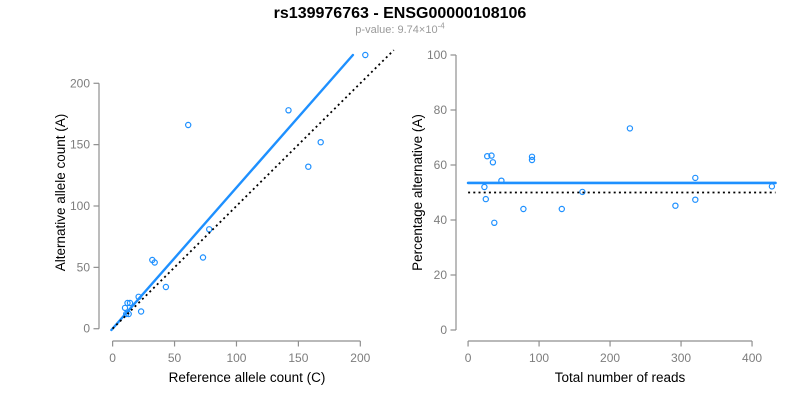 Image resolution: width=800 pixels, height=400 pixels. I want to click on x-axis-label: Reference allele count (C), so click(247, 377).